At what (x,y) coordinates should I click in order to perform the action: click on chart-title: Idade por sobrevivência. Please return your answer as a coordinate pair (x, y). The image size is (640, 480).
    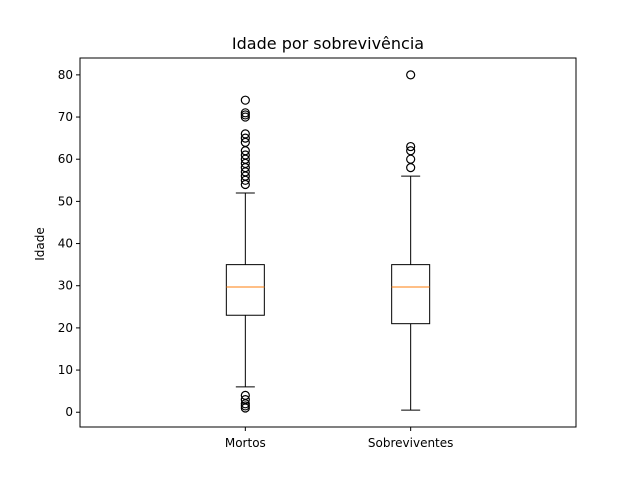
    Looking at the image, I should click on (328, 43).